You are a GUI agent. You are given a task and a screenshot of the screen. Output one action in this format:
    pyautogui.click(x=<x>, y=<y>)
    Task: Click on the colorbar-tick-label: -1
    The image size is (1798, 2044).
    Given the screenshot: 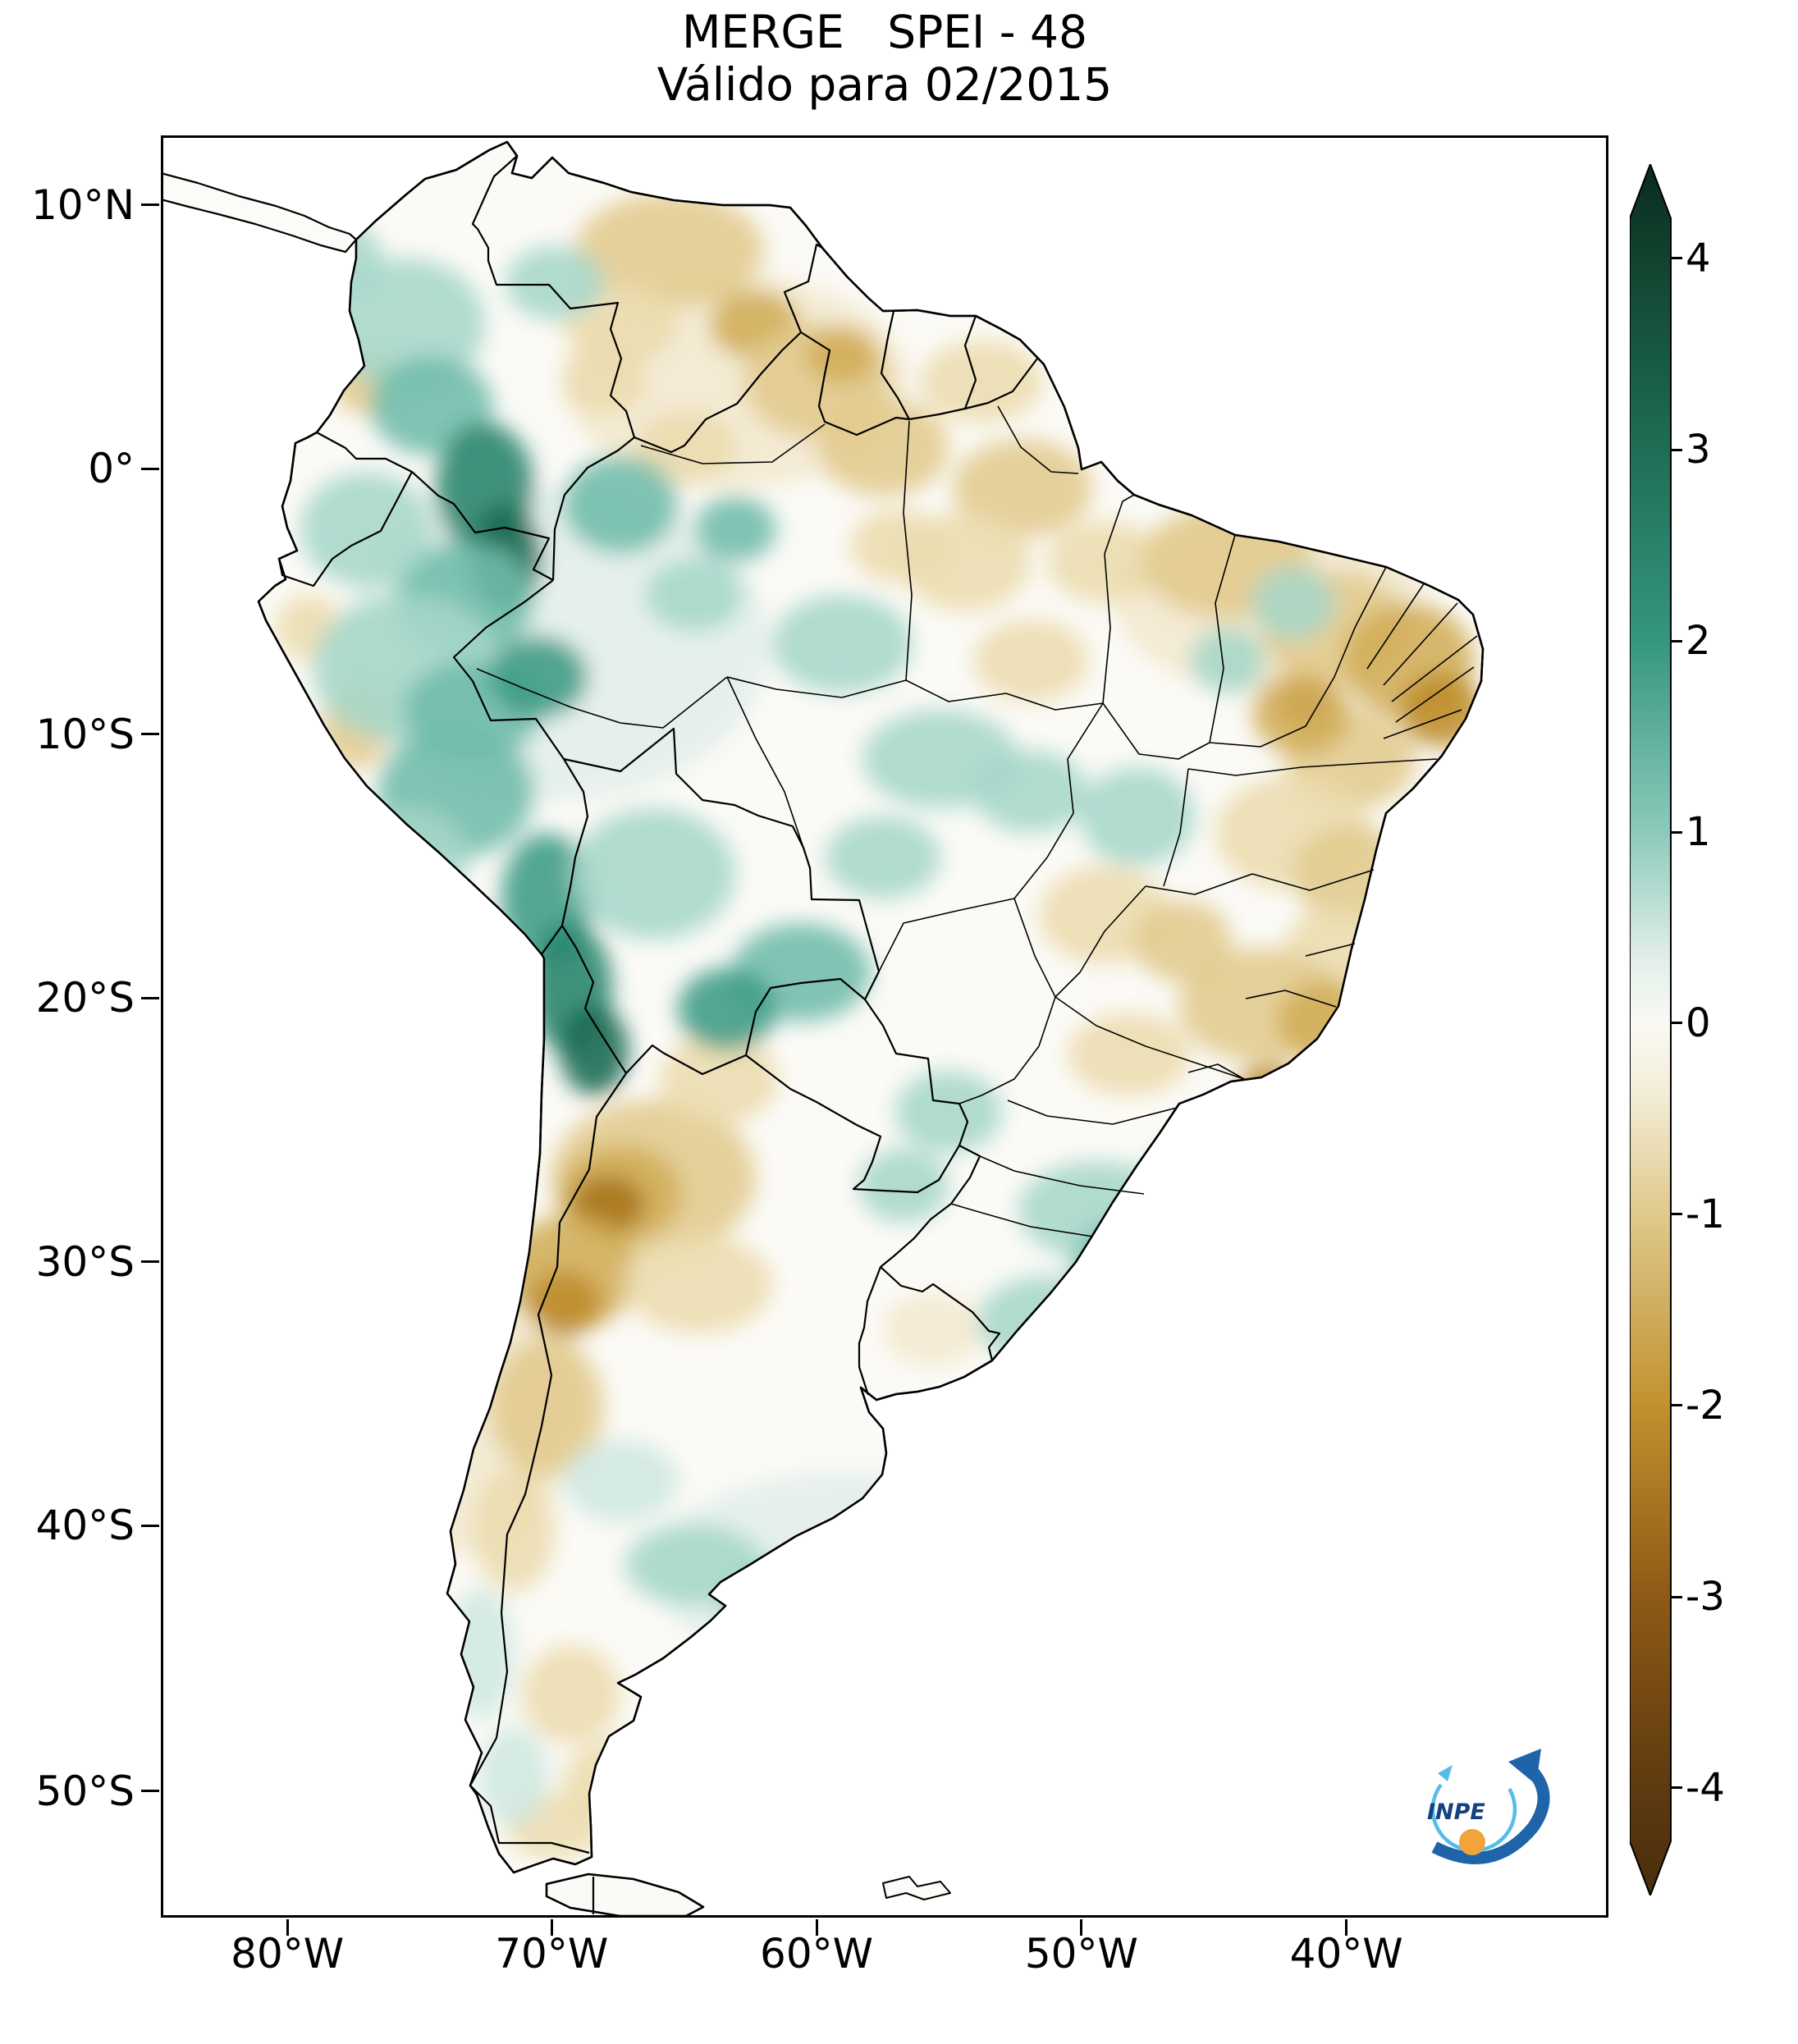 What is the action you would take?
    pyautogui.click(x=1705, y=1214)
    